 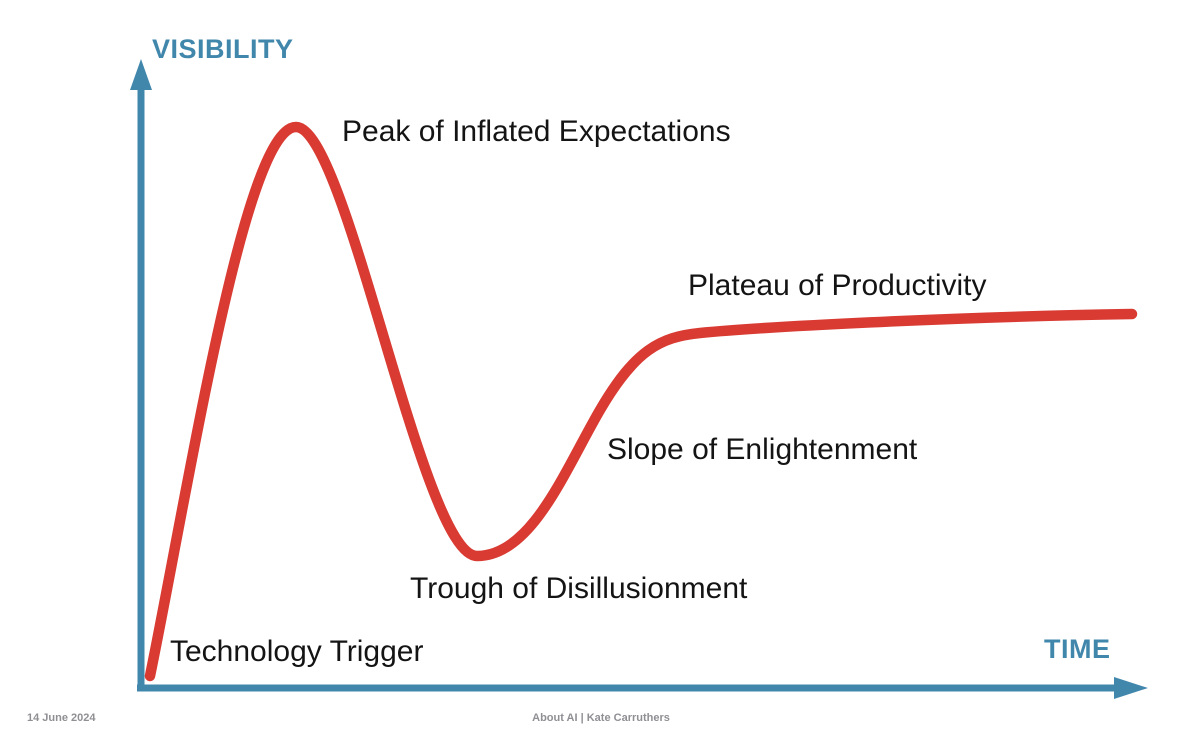 I want to click on footer-date: 14 June 2024, so click(x=61, y=718).